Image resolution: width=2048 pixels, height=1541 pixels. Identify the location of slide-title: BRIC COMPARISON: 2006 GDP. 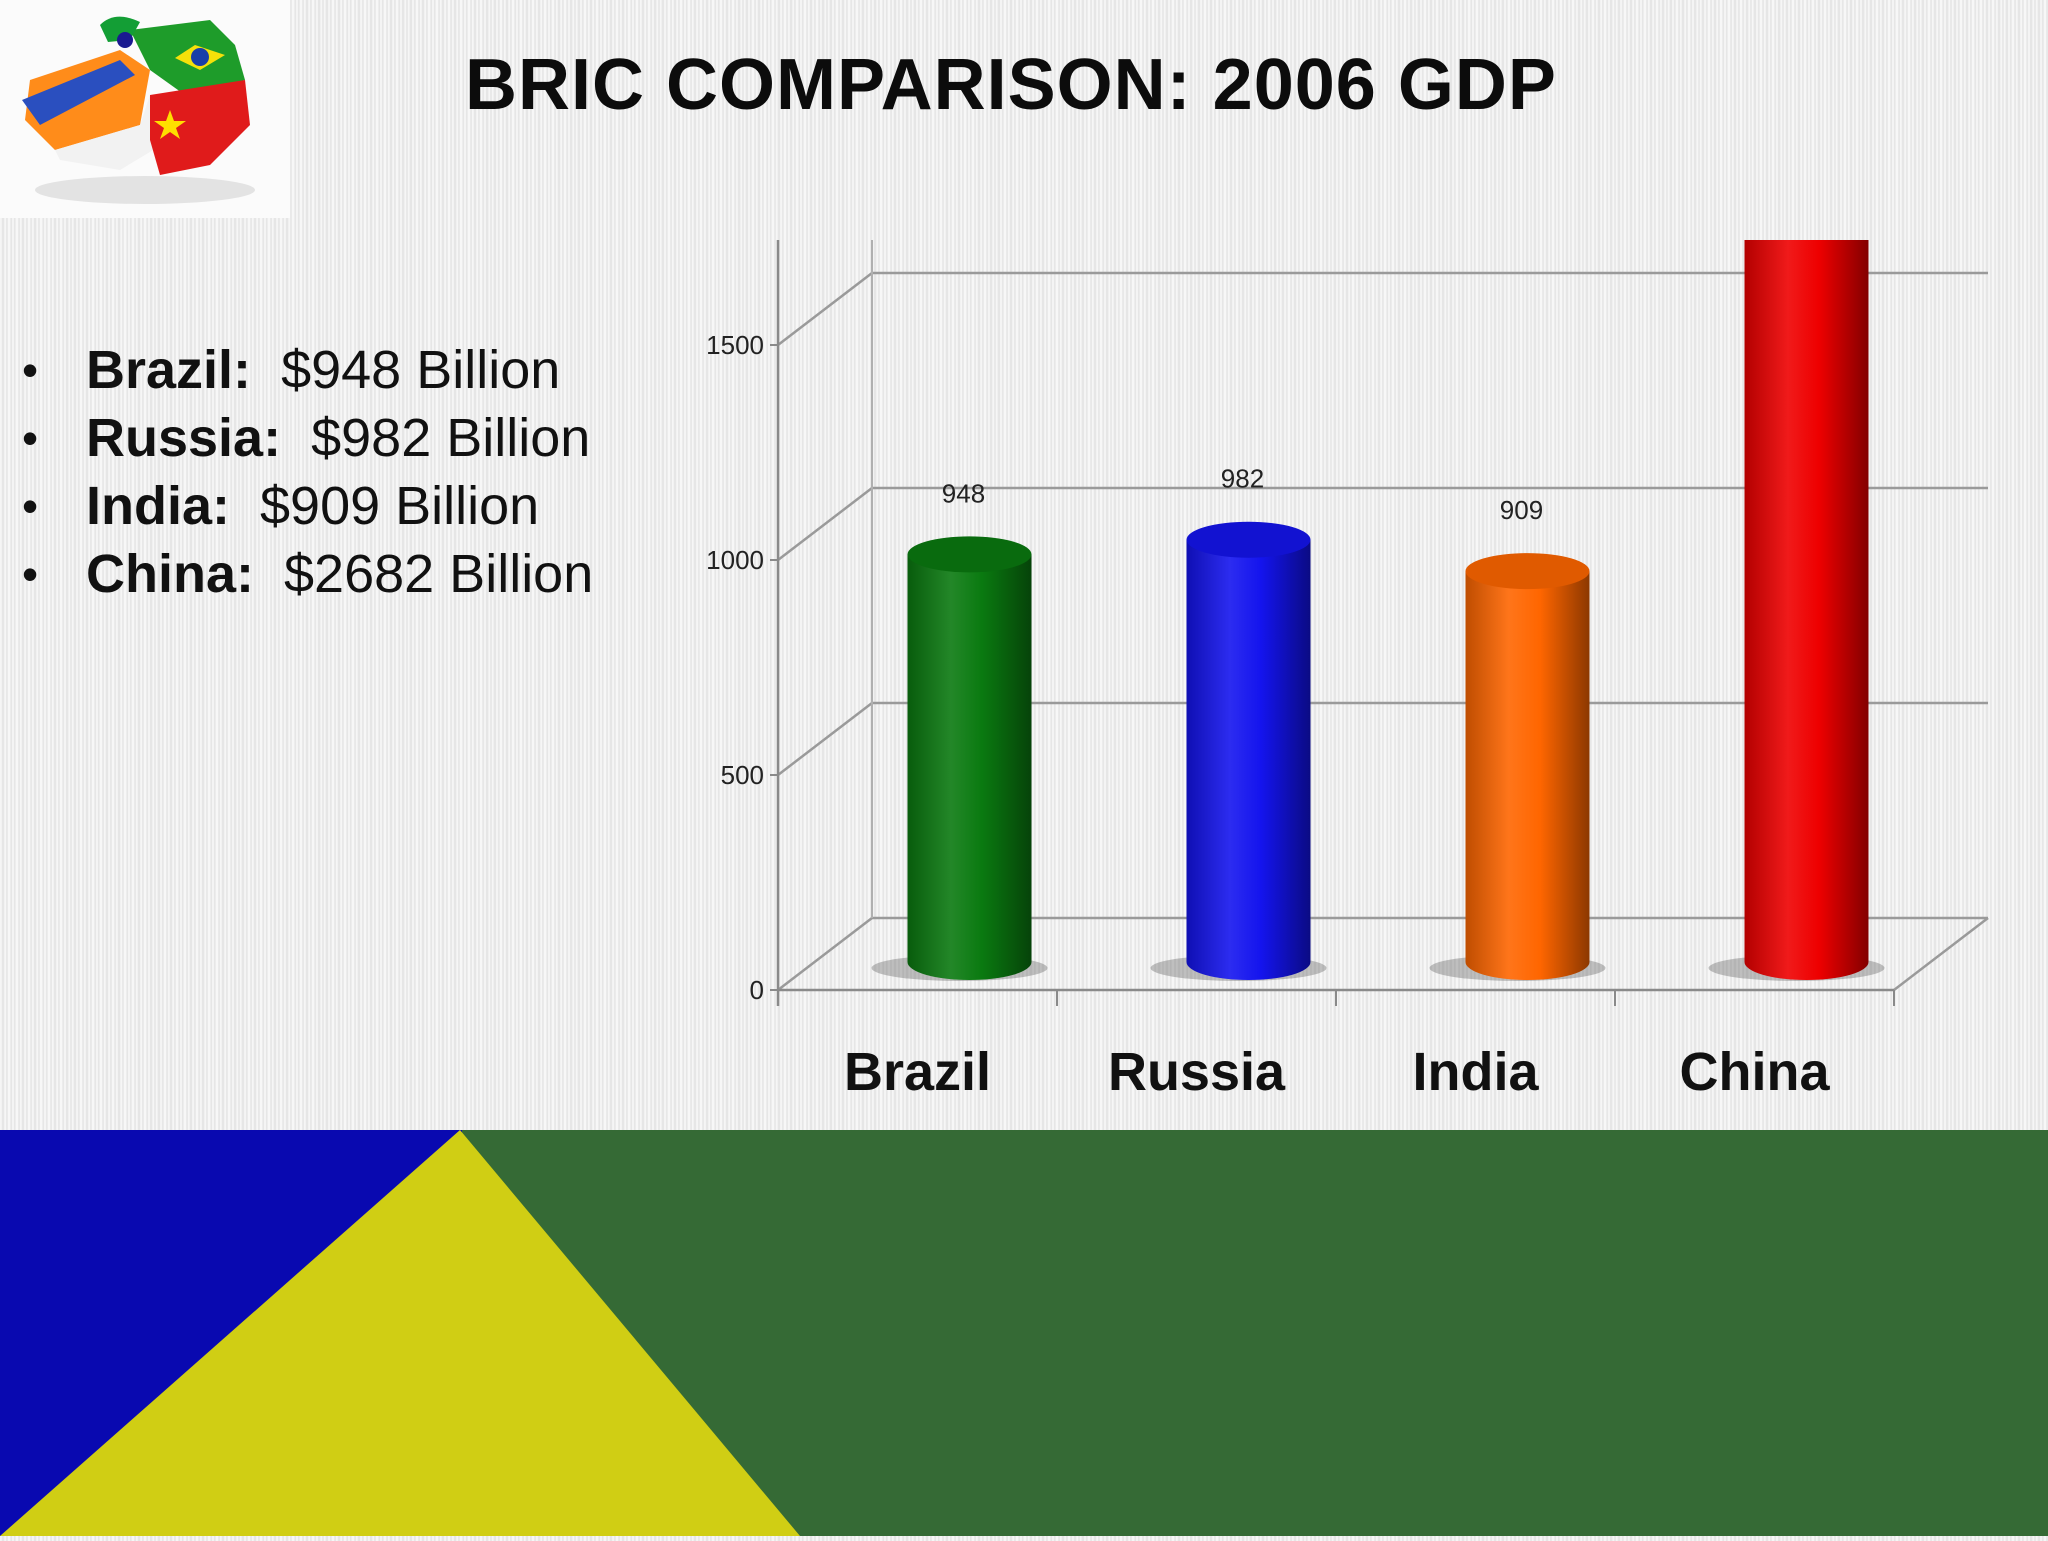
(1011, 85).